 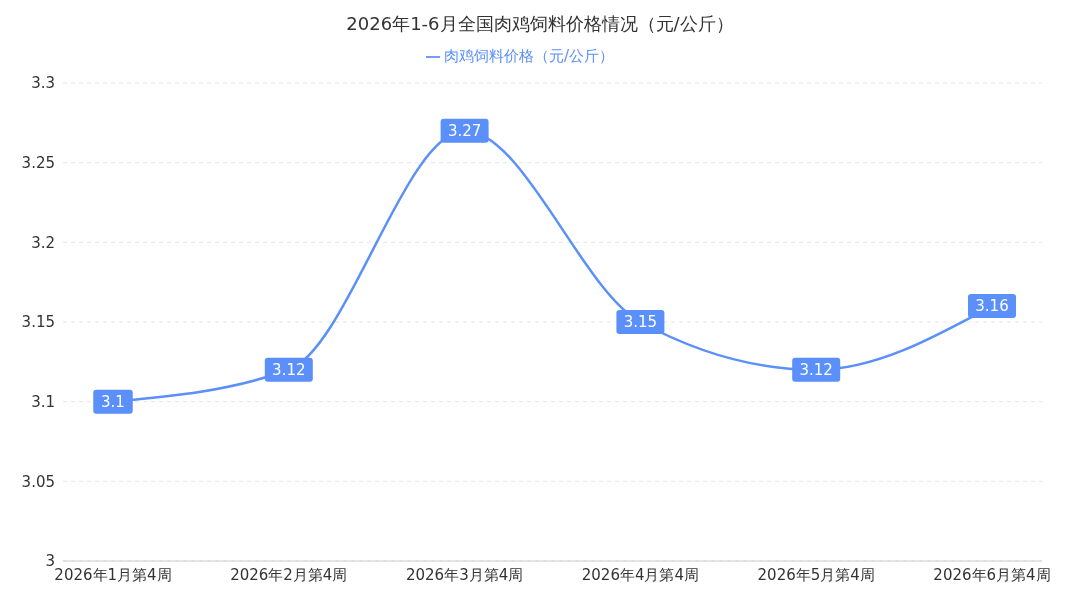 I want to click on y-tick-label: 3.1, so click(x=43, y=401).